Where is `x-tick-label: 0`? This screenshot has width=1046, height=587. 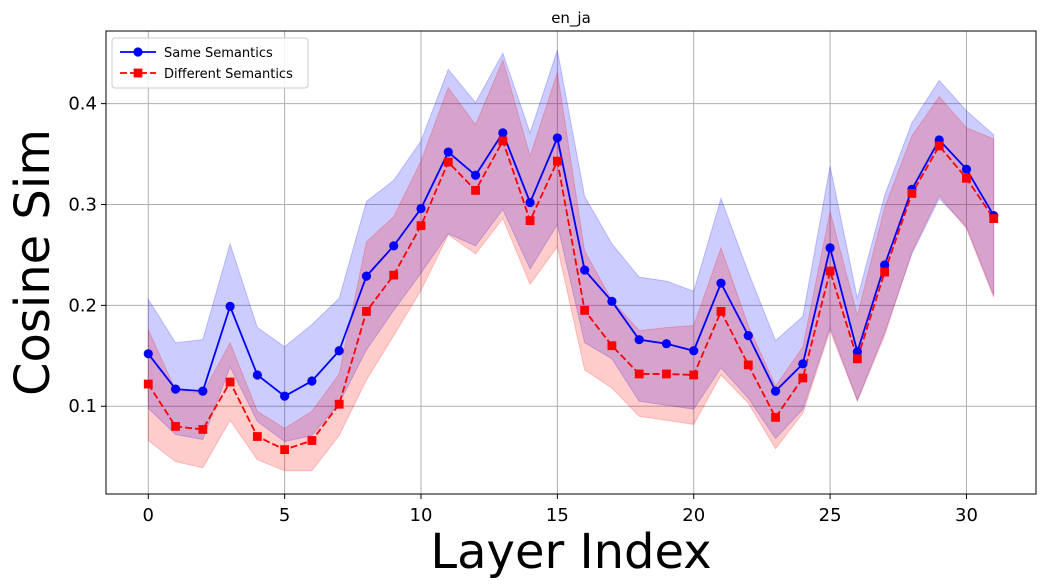
x-tick-label: 0 is located at coordinates (148, 515).